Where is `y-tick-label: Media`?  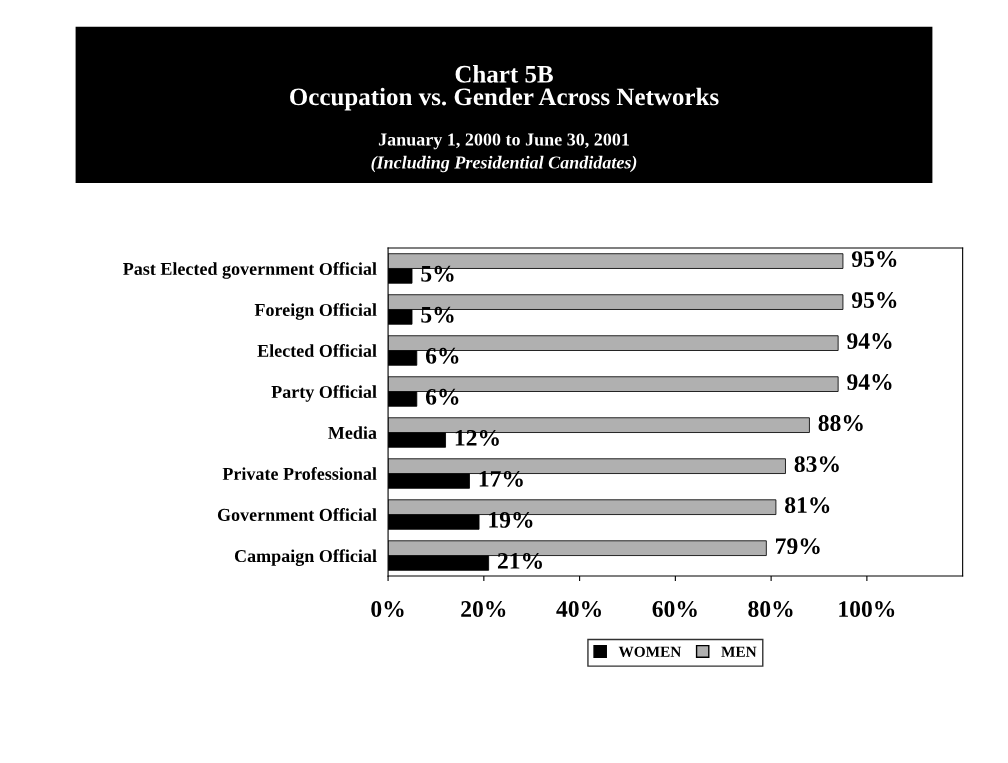 y-tick-label: Media is located at coordinates (352, 432).